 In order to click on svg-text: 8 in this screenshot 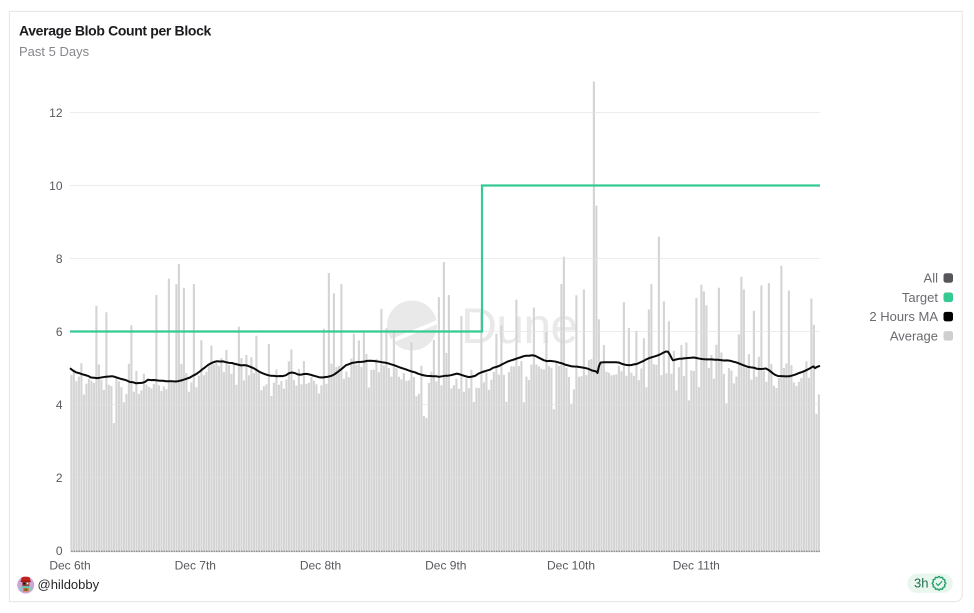, I will do `click(59, 259)`.